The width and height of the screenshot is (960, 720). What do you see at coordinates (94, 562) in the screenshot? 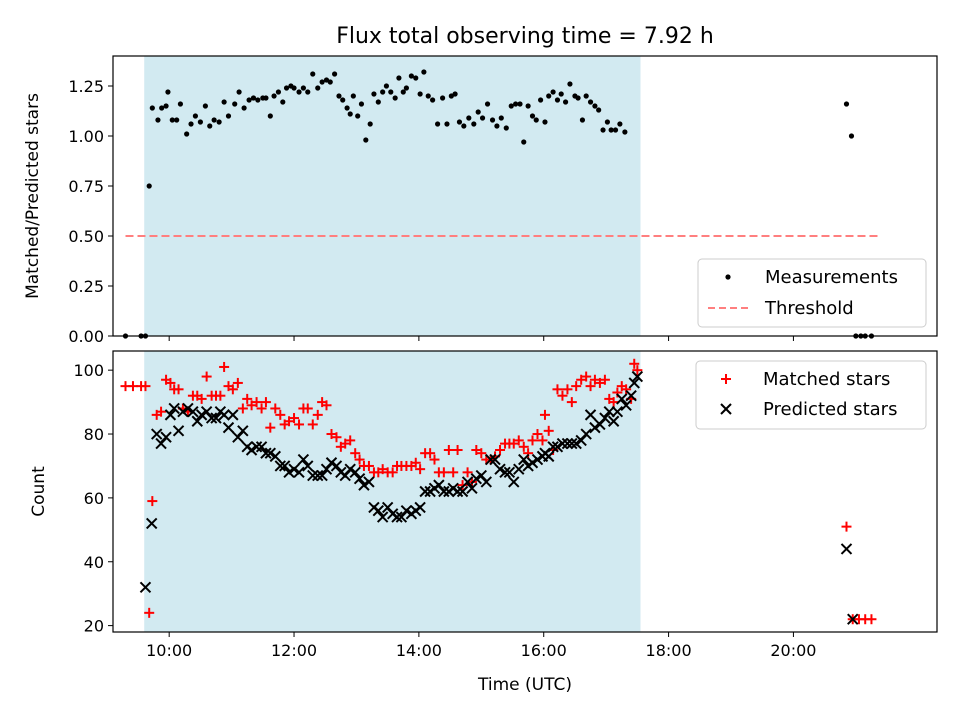
I see `y-tick-label: 40` at bounding box center [94, 562].